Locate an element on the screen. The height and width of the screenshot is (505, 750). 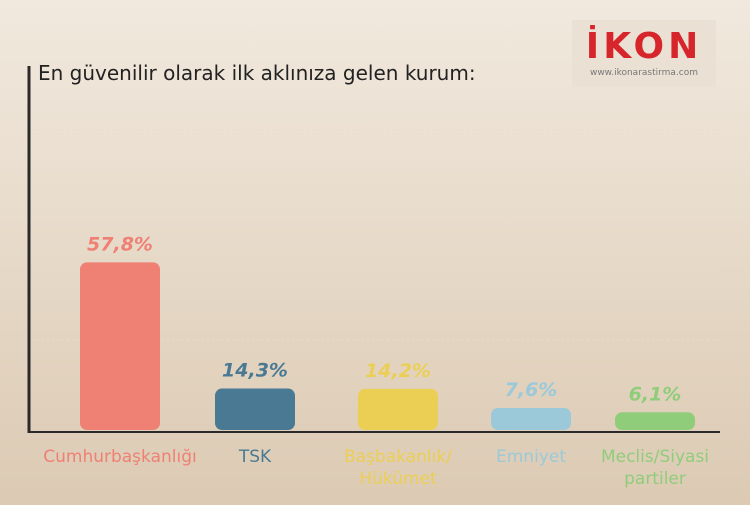
value-label: 14,2% is located at coordinates (398, 371).